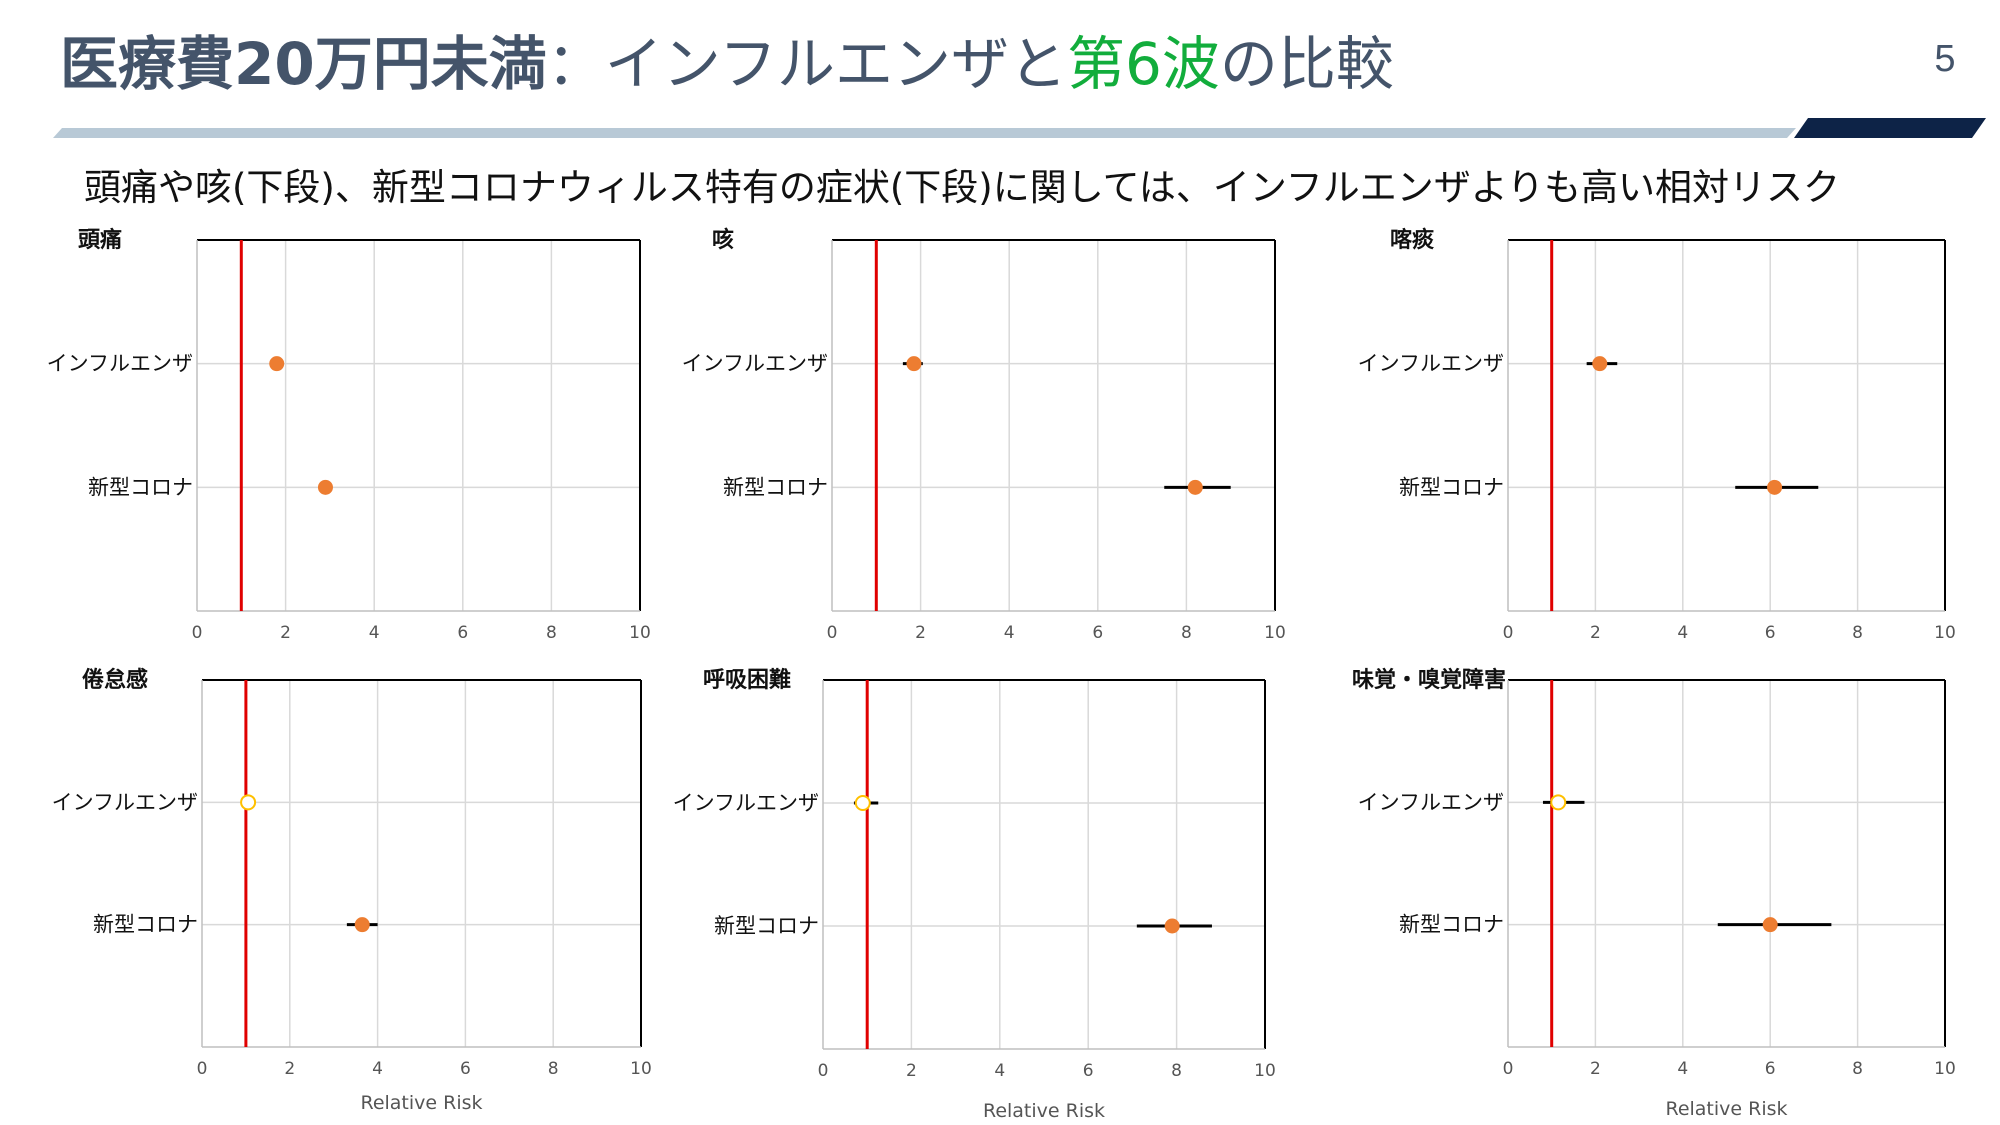 The width and height of the screenshot is (2000, 1125). What do you see at coordinates (1143, 64) in the screenshot?
I see `title-green-part: 第6波` at bounding box center [1143, 64].